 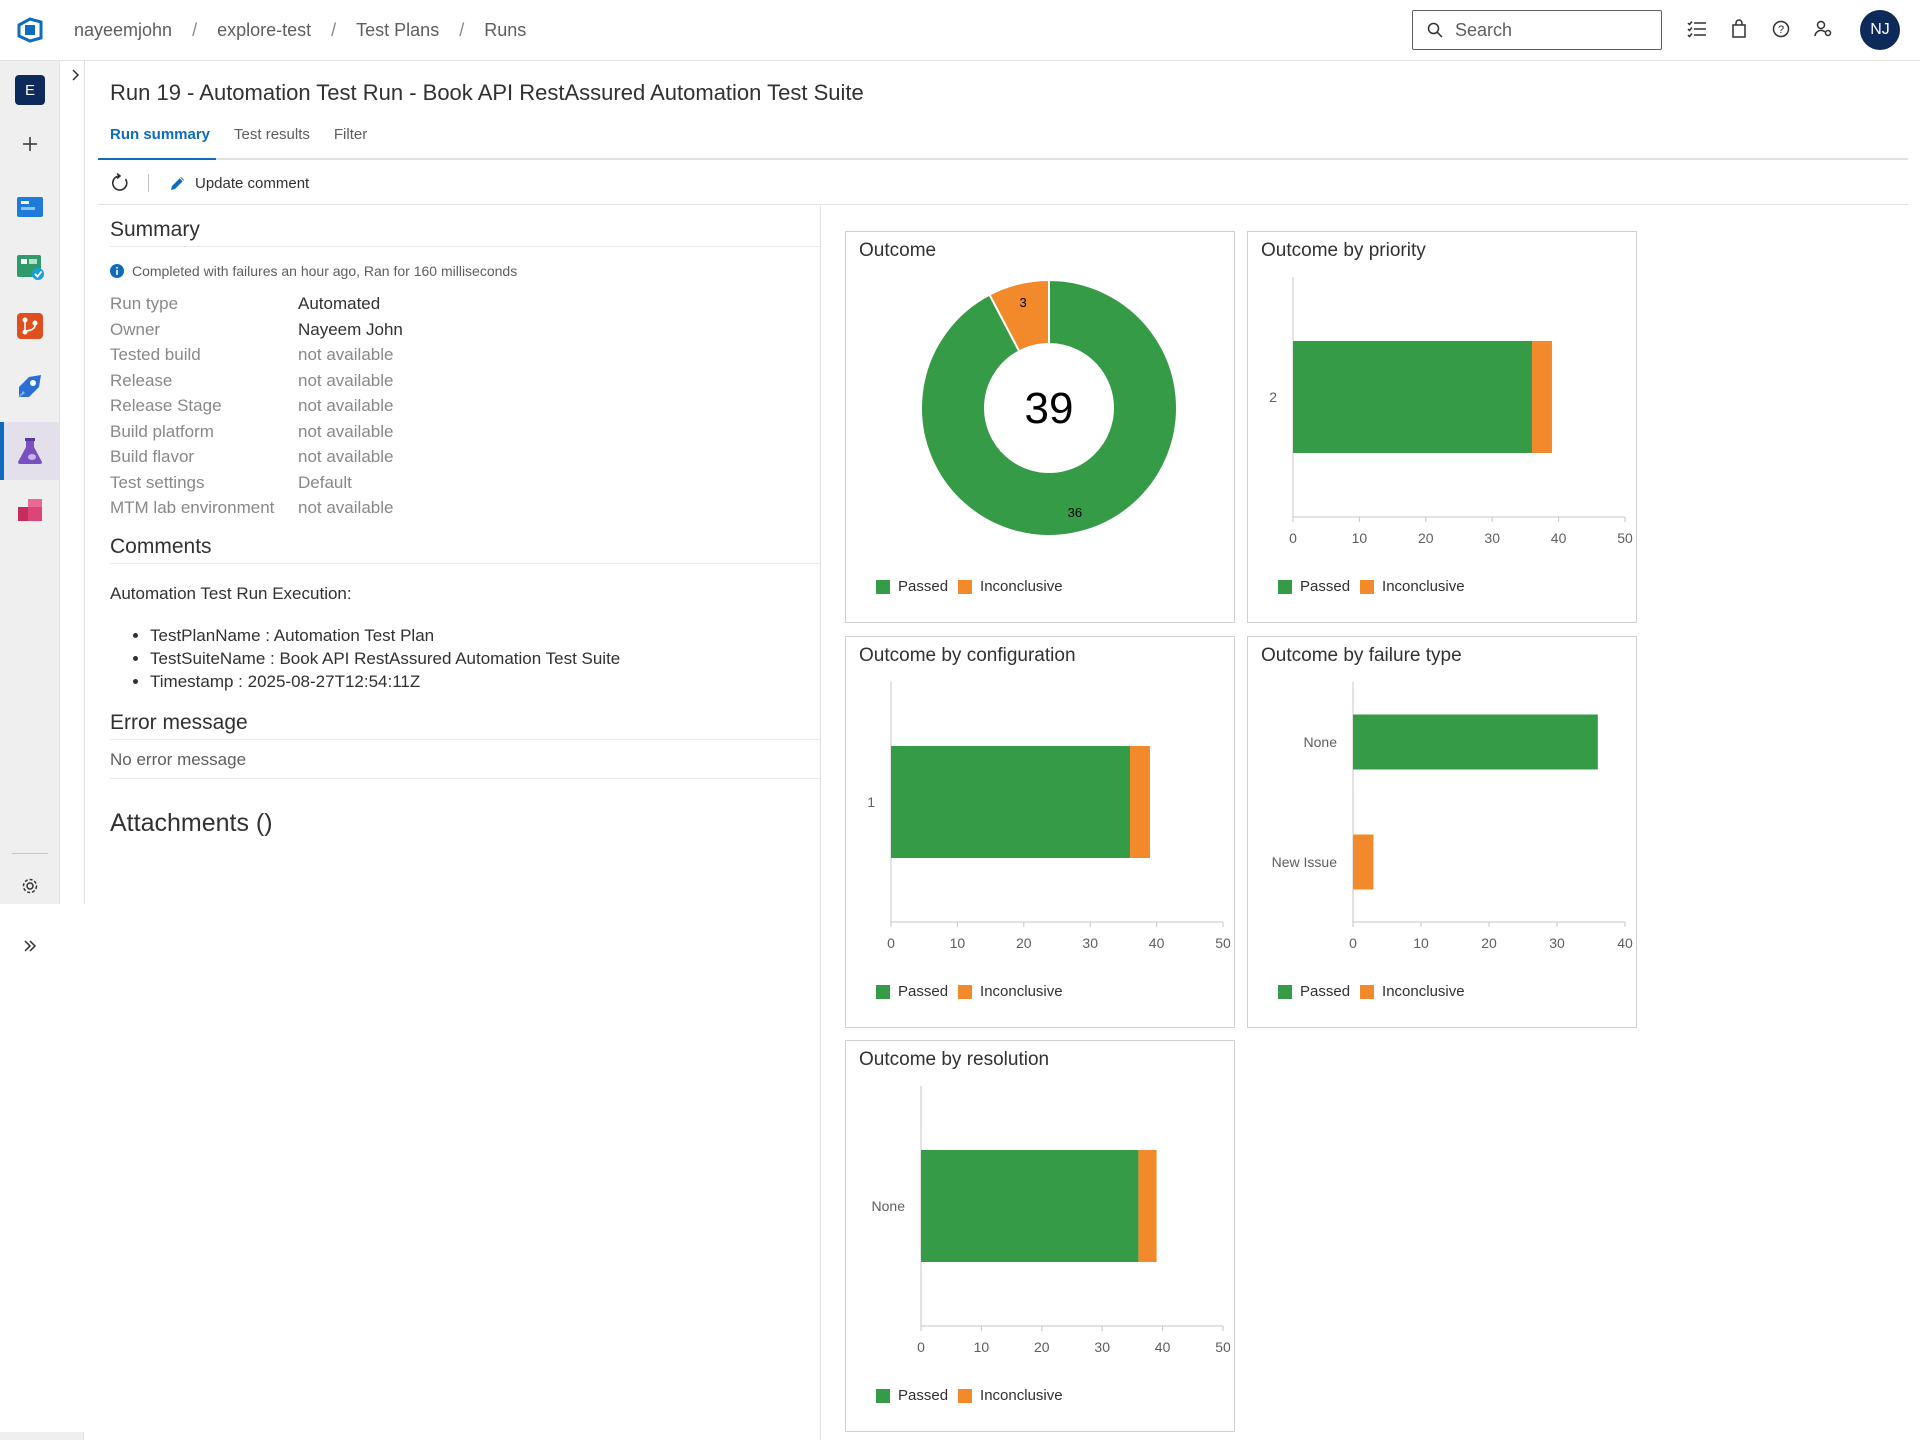 I want to click on project-badge: E, so click(x=30, y=90).